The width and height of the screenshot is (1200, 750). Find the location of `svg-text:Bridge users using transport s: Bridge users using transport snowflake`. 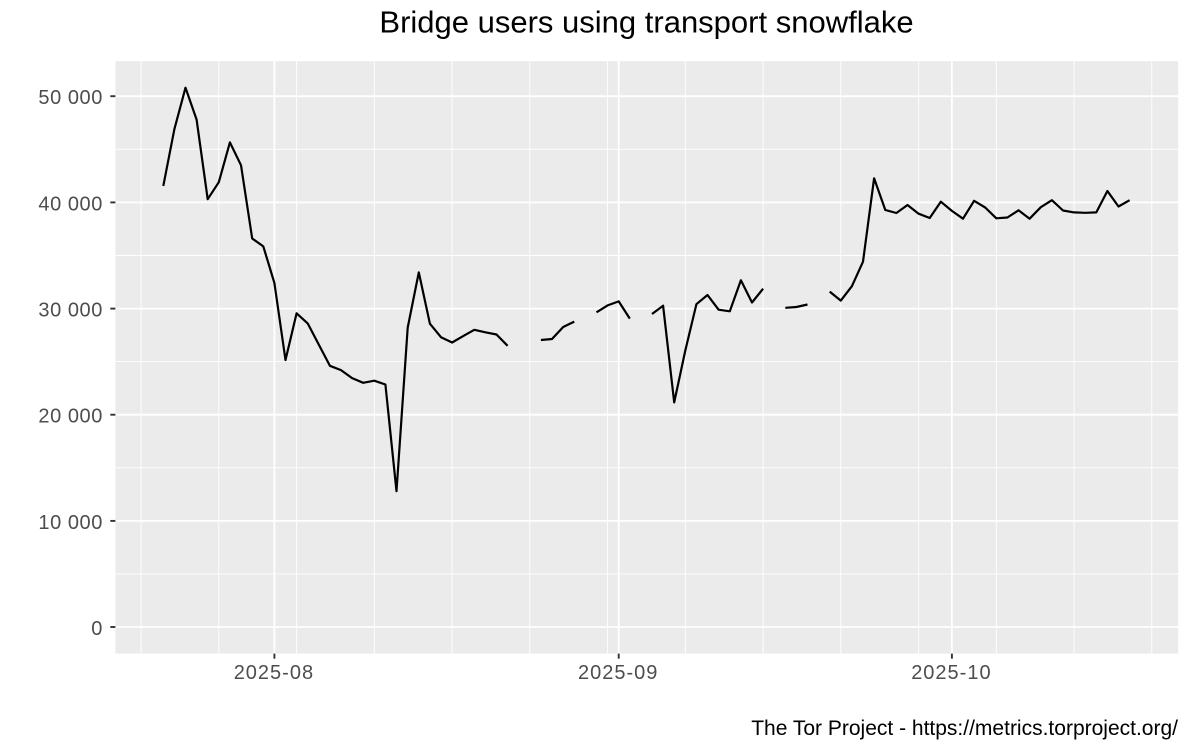

svg-text:Bridge users using transport s: Bridge users using transport snowflake is located at coordinates (646, 22).